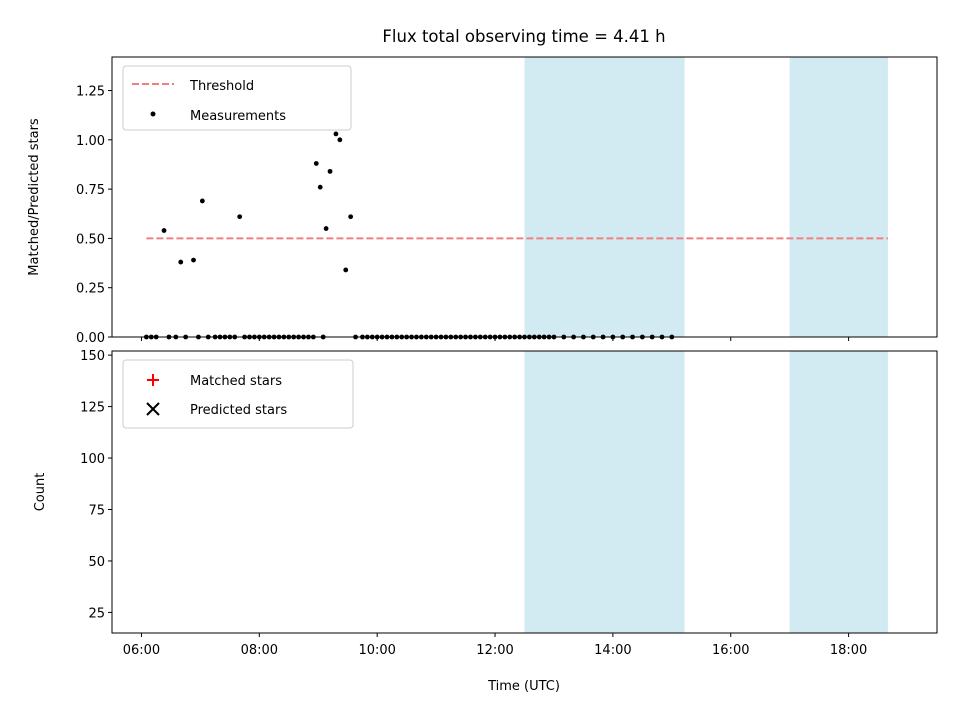  What do you see at coordinates (153, 114) in the screenshot?
I see `measurements-legend-swatch` at bounding box center [153, 114].